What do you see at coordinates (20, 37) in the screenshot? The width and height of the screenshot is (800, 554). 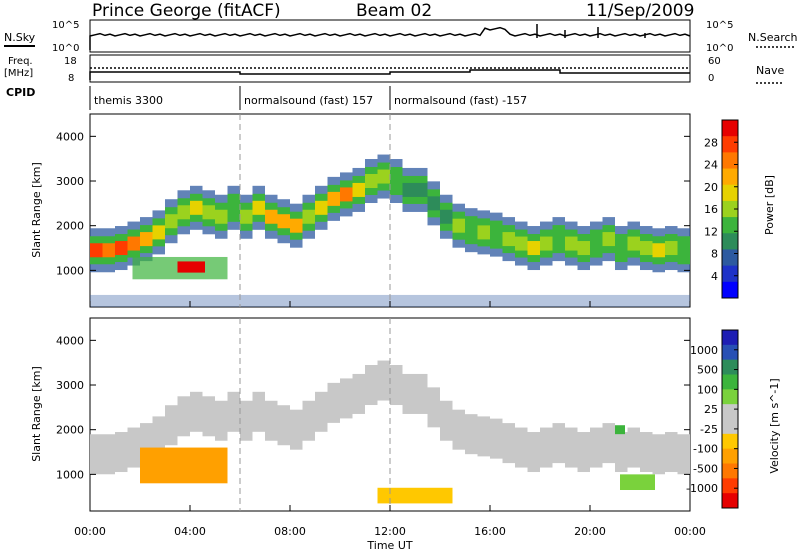 I see `nsky-label: N.Sky` at bounding box center [20, 37].